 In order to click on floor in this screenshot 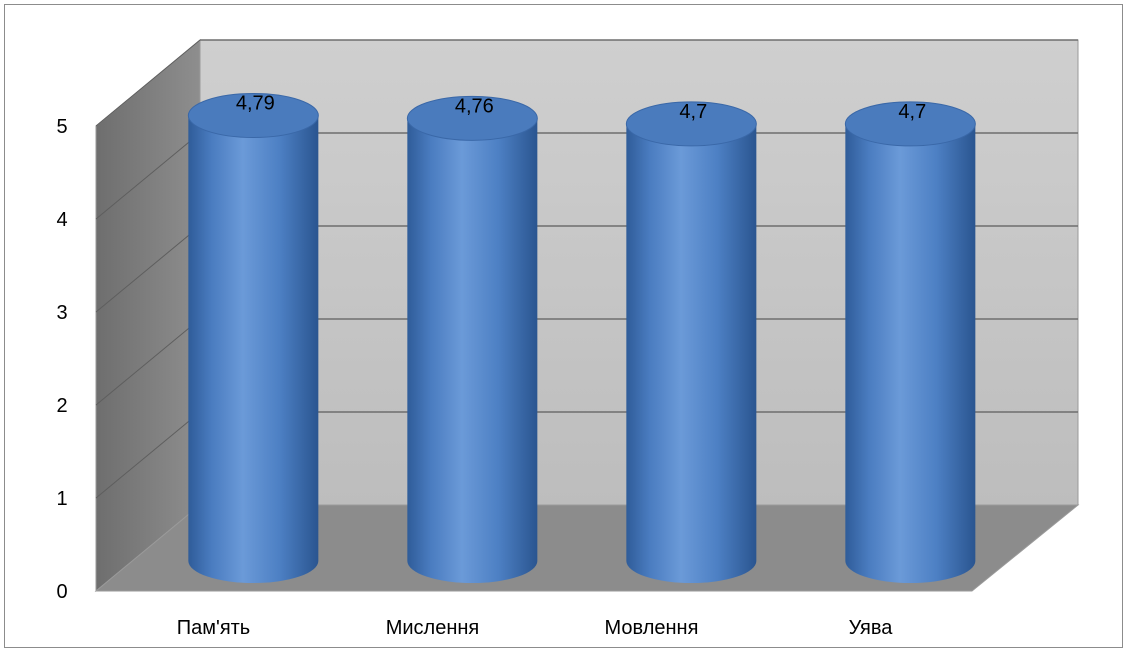, I will do `click(587, 548)`.